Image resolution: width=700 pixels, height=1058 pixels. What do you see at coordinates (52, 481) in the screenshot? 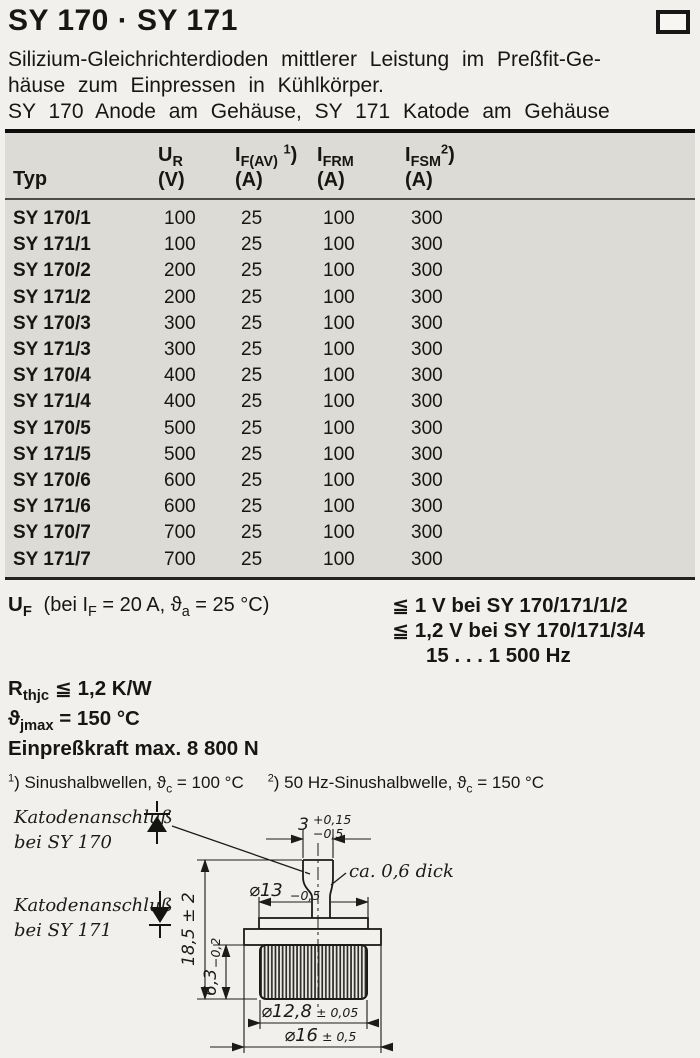
I see `cell-typ: SY 170/6` at bounding box center [52, 481].